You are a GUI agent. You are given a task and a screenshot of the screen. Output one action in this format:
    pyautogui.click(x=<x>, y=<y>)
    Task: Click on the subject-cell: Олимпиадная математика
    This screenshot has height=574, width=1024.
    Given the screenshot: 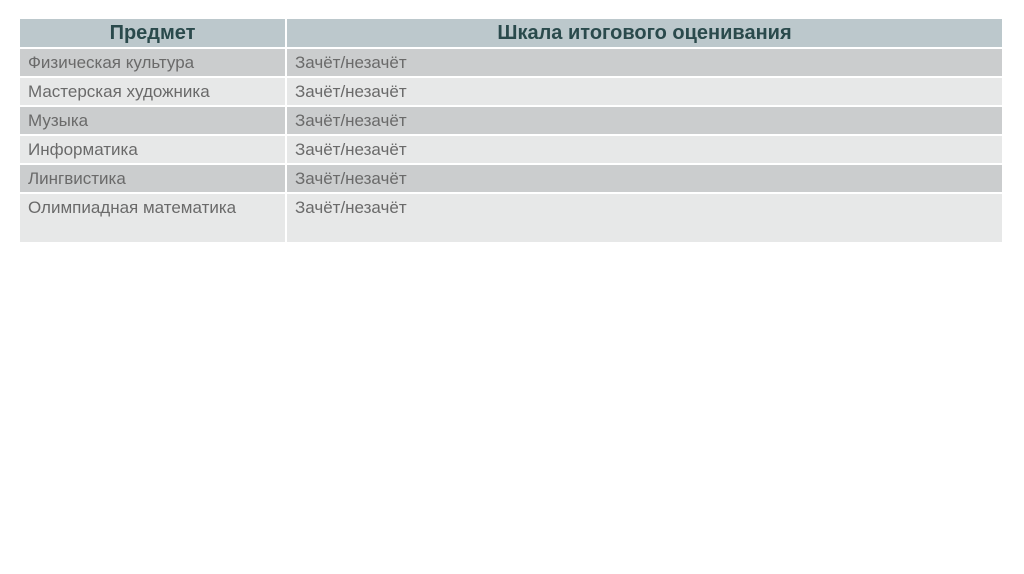 What is the action you would take?
    pyautogui.click(x=152, y=218)
    